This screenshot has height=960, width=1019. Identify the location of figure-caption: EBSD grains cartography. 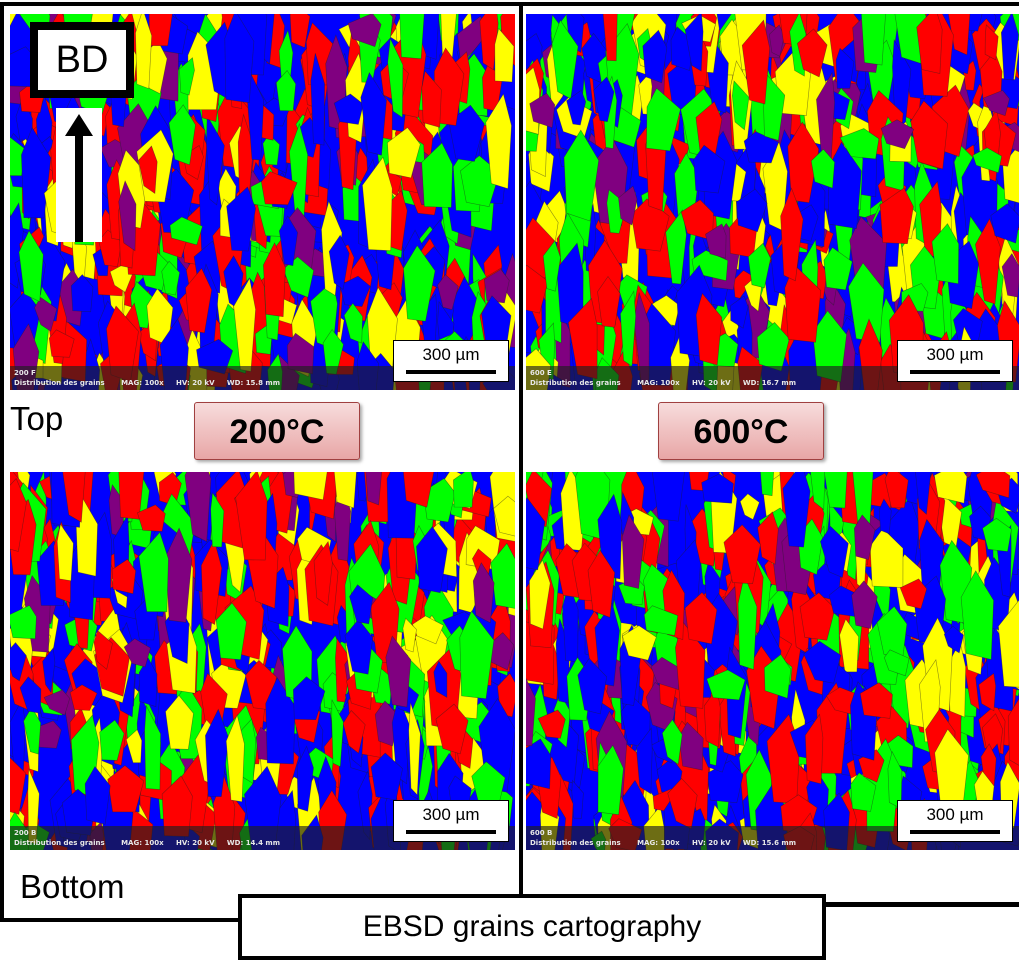
(532, 927).